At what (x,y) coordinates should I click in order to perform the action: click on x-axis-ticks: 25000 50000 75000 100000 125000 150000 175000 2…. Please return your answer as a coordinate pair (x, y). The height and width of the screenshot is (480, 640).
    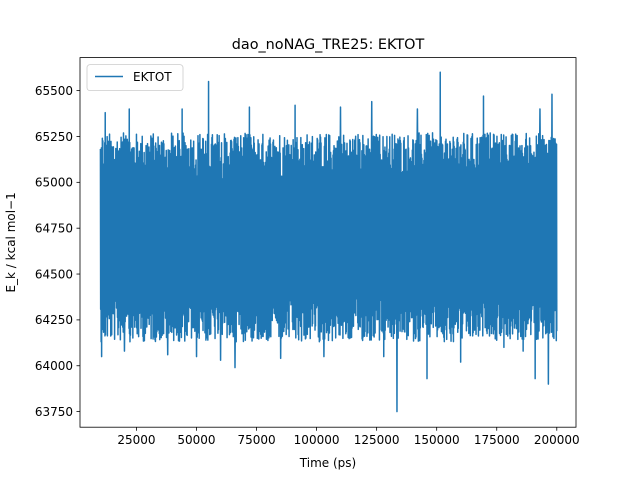
    Looking at the image, I should click on (348, 437).